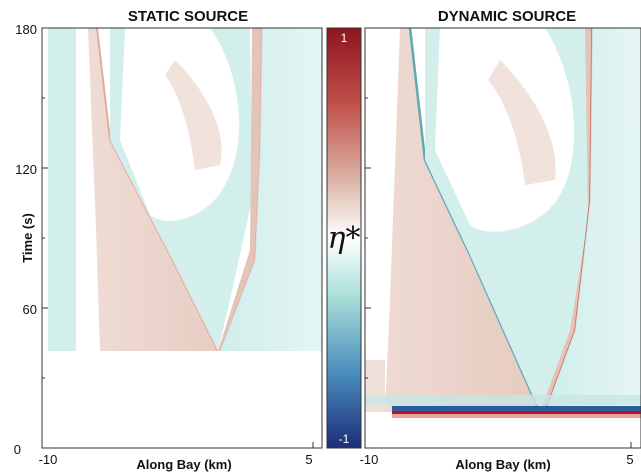 The image size is (641, 475). What do you see at coordinates (17, 449) in the screenshot?
I see `y-tick-0: 0` at bounding box center [17, 449].